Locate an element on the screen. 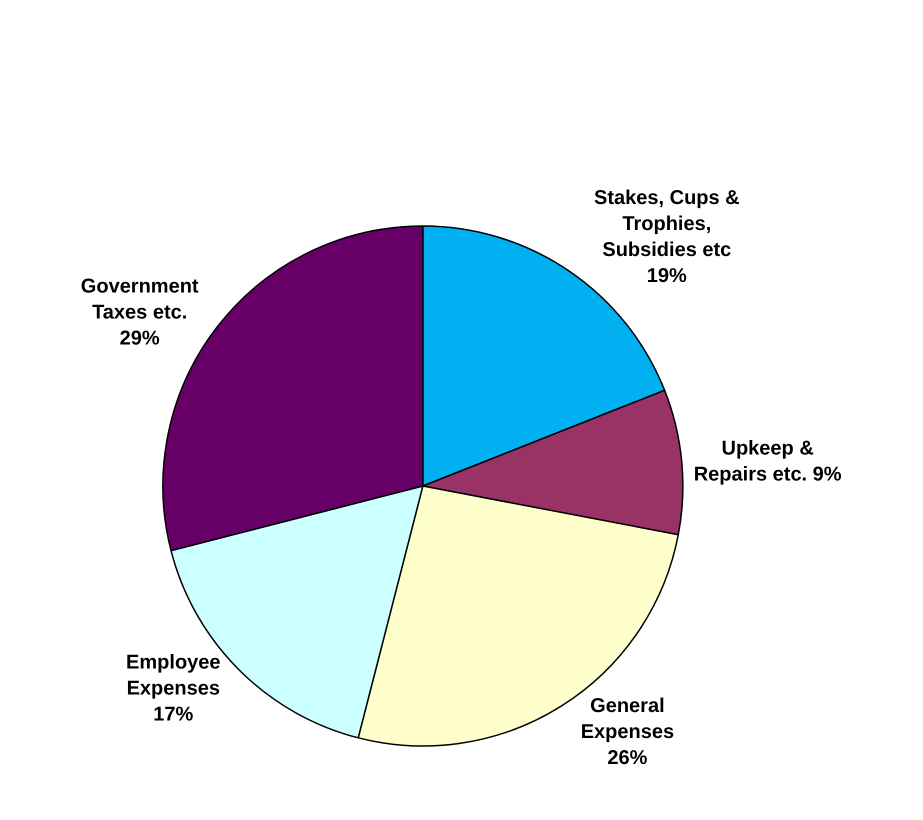 This screenshot has width=923, height=820. slice-label: Employee Expenses is located at coordinates (173, 675).